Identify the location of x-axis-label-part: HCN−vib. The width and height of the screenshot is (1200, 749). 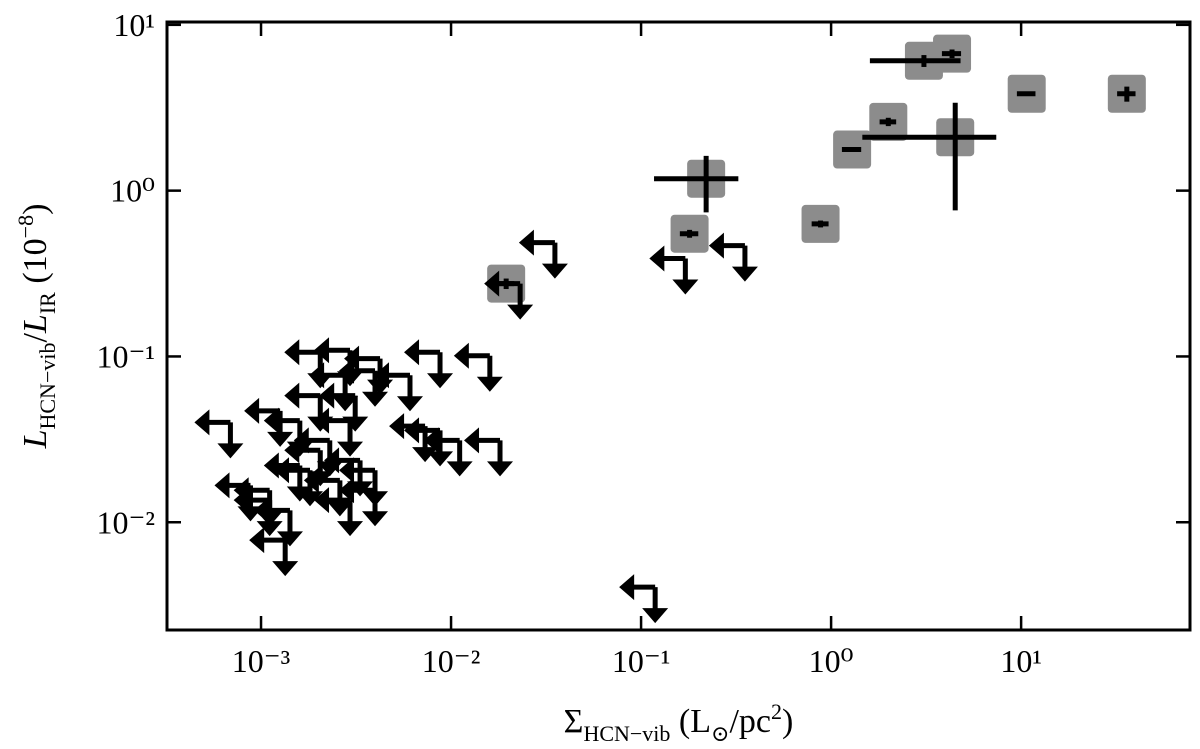
(626, 733).